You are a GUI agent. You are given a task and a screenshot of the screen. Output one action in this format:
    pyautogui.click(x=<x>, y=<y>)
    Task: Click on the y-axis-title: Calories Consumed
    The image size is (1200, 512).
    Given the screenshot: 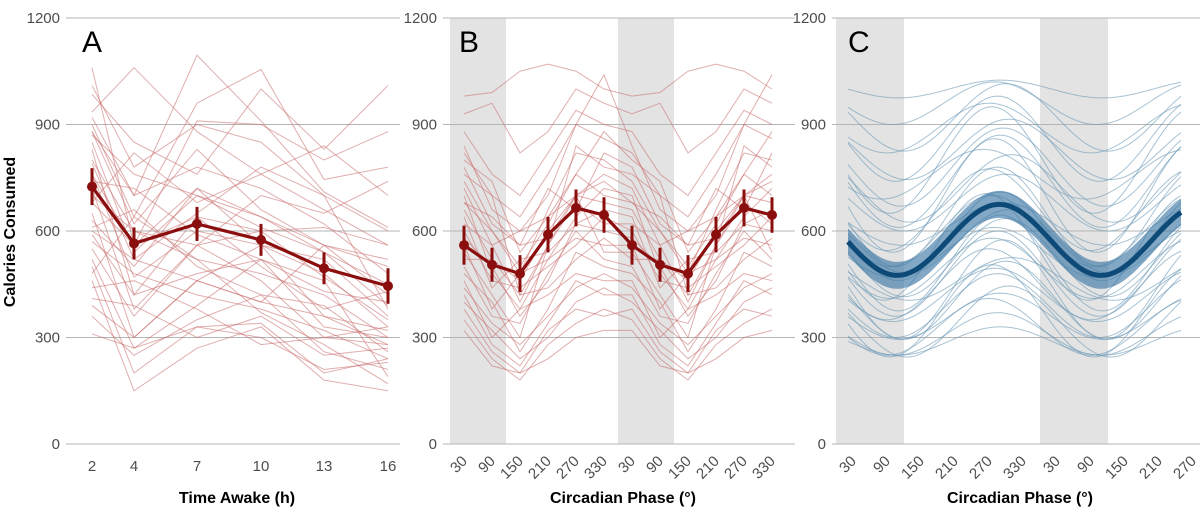 What is the action you would take?
    pyautogui.click(x=10, y=232)
    